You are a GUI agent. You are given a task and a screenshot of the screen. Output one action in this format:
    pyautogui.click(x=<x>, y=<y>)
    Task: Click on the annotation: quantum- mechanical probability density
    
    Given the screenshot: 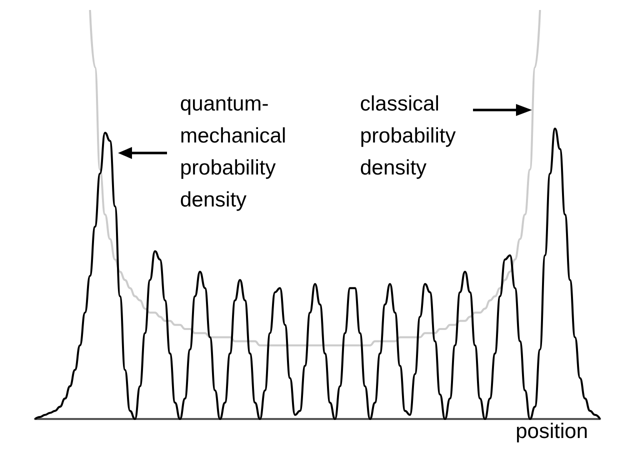 What is the action you would take?
    pyautogui.click(x=233, y=152)
    